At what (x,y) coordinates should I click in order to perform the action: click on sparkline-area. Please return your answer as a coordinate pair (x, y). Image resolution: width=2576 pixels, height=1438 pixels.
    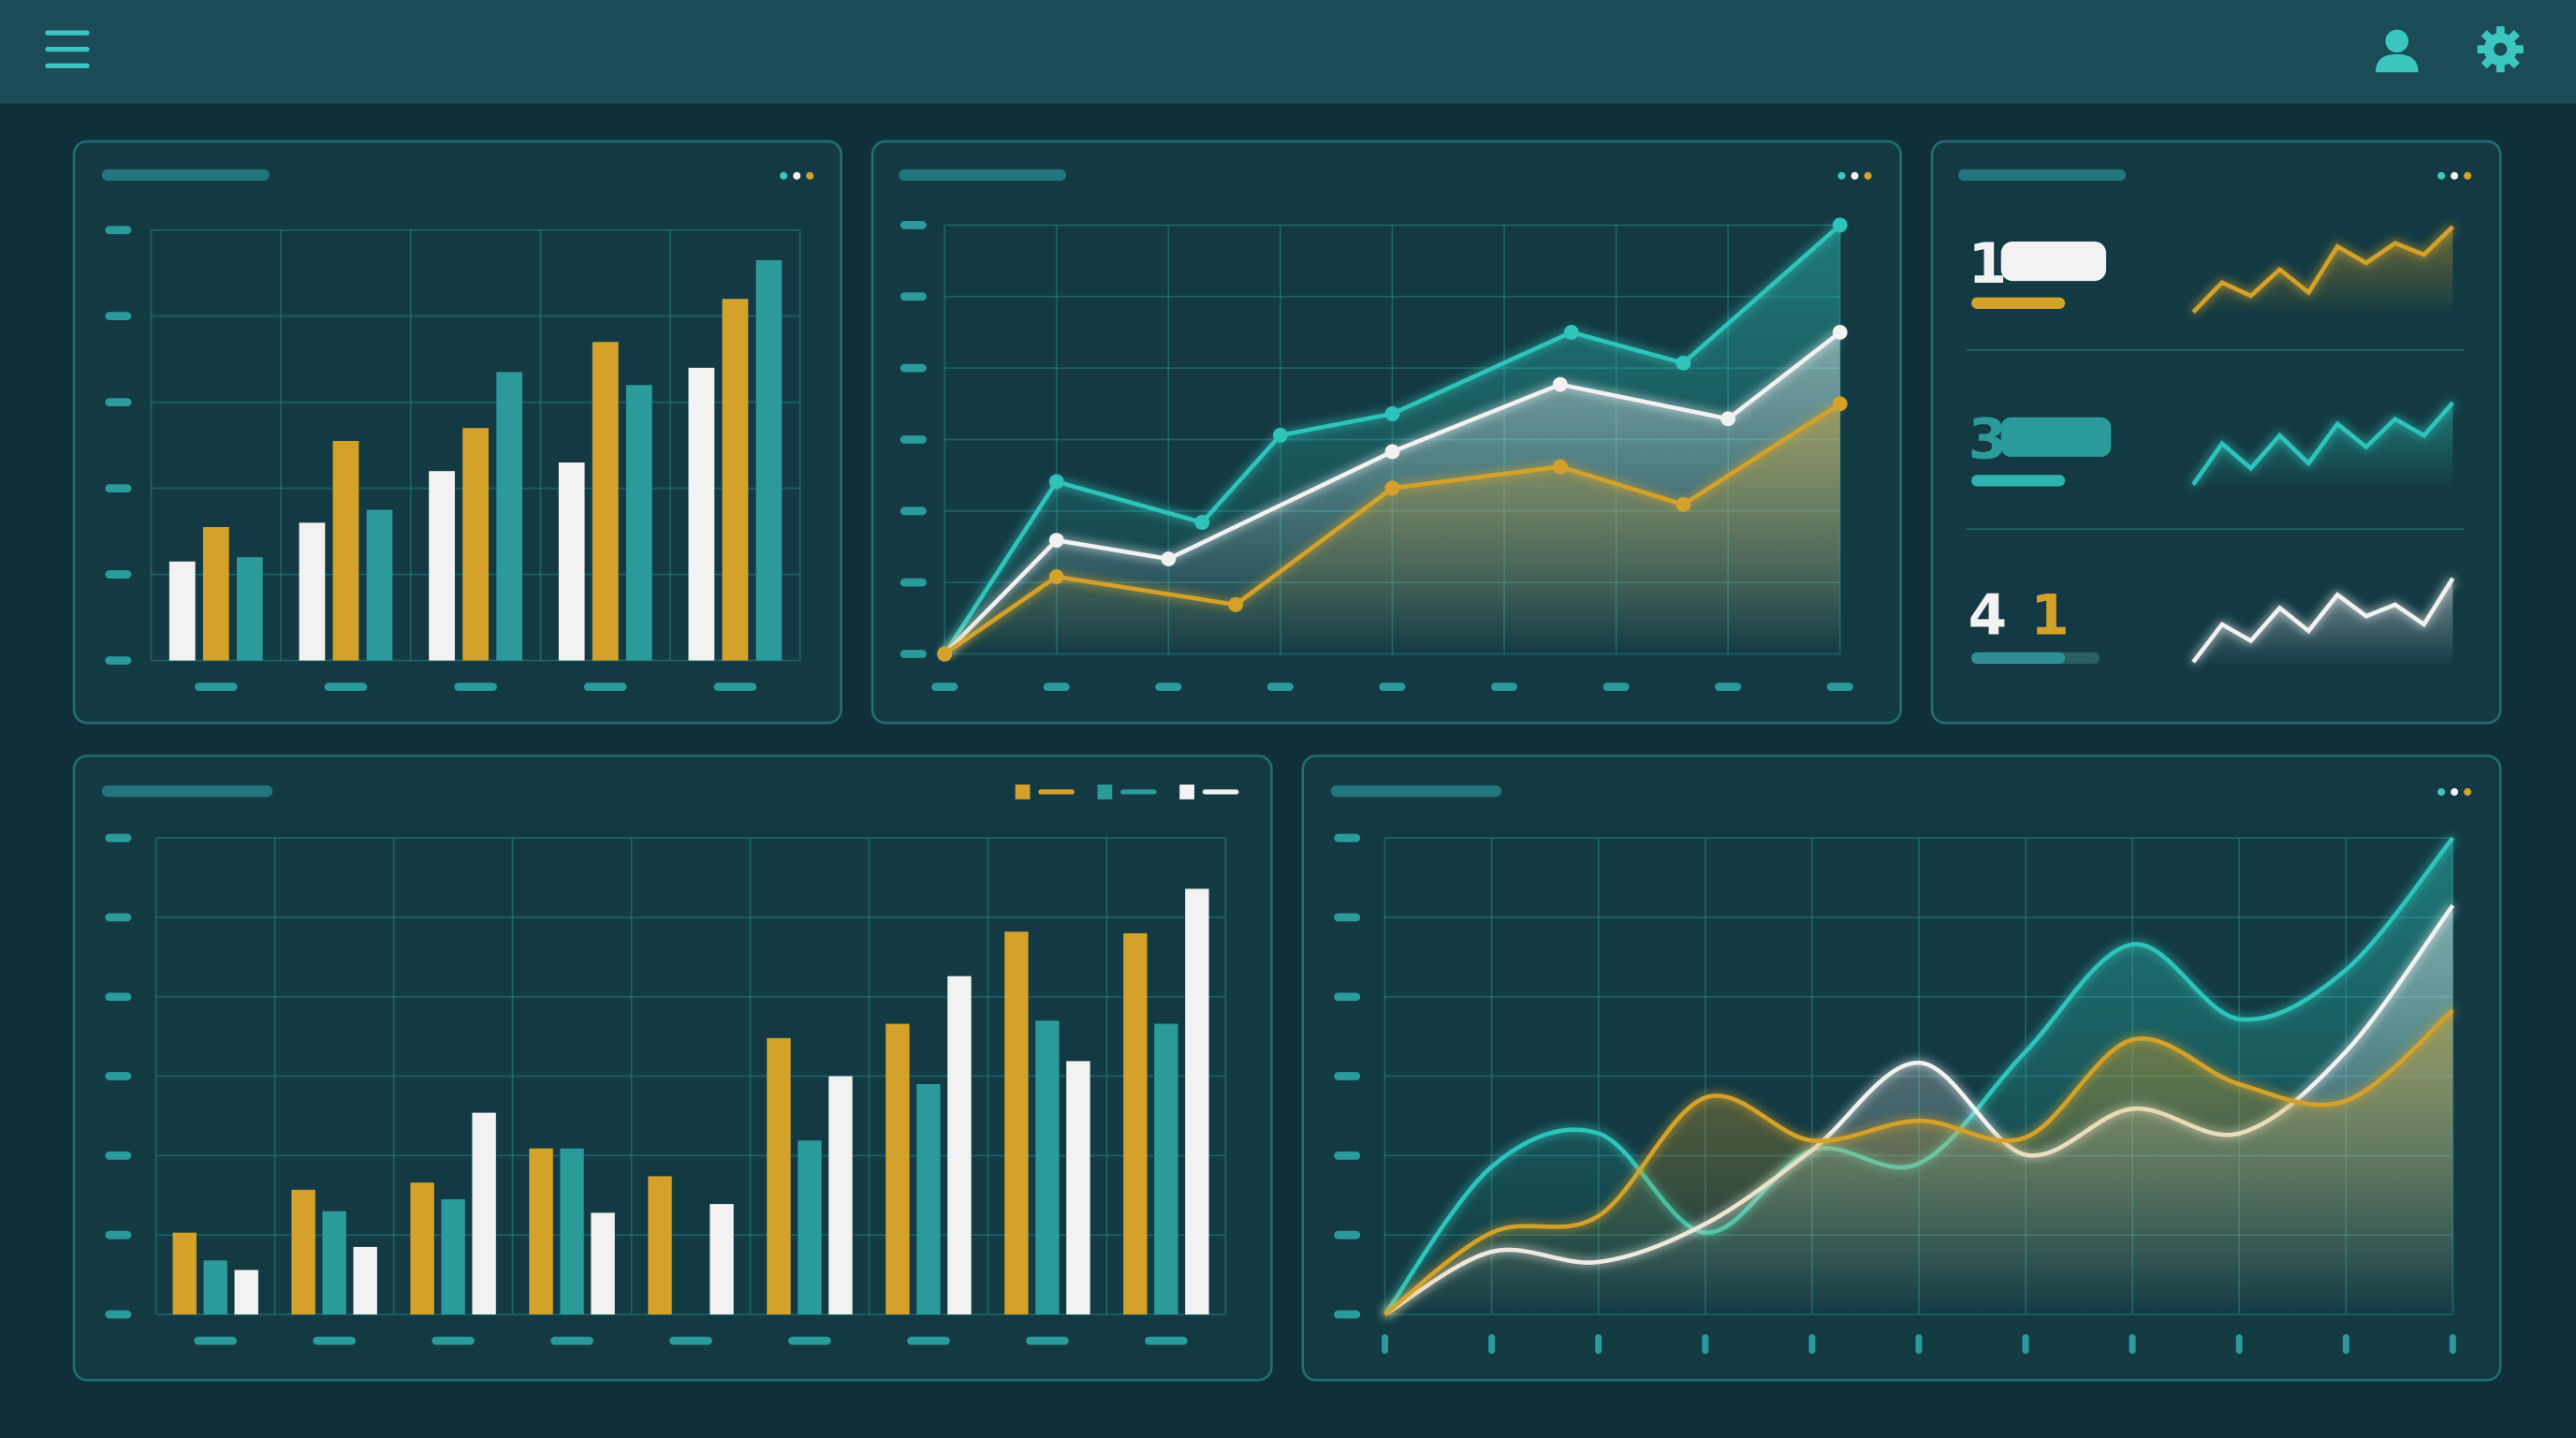
    Looking at the image, I should click on (2323, 622).